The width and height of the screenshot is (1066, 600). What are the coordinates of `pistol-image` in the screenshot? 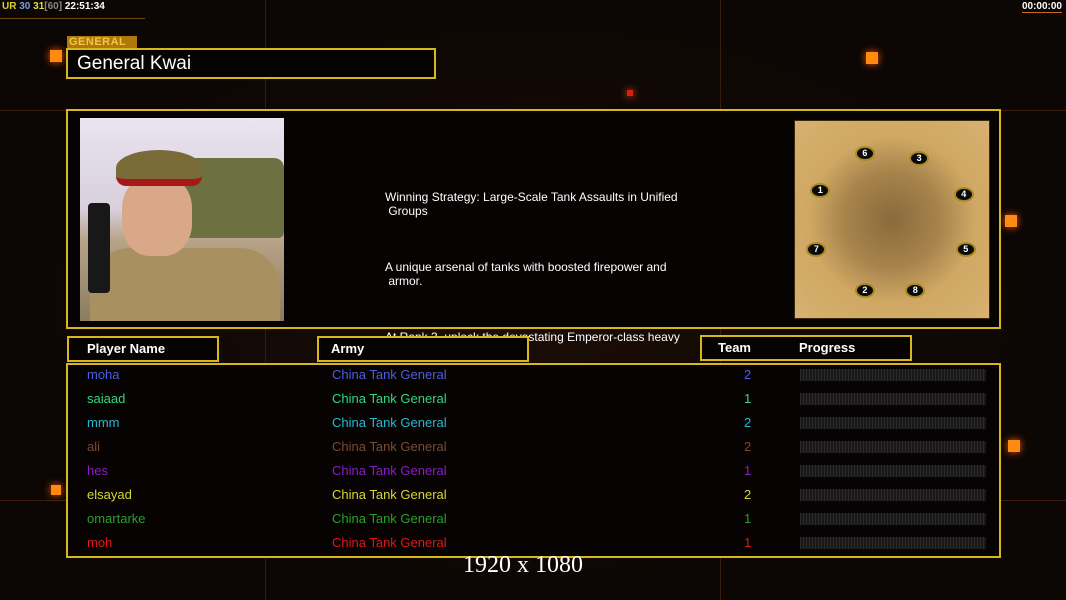 It's located at (99, 248).